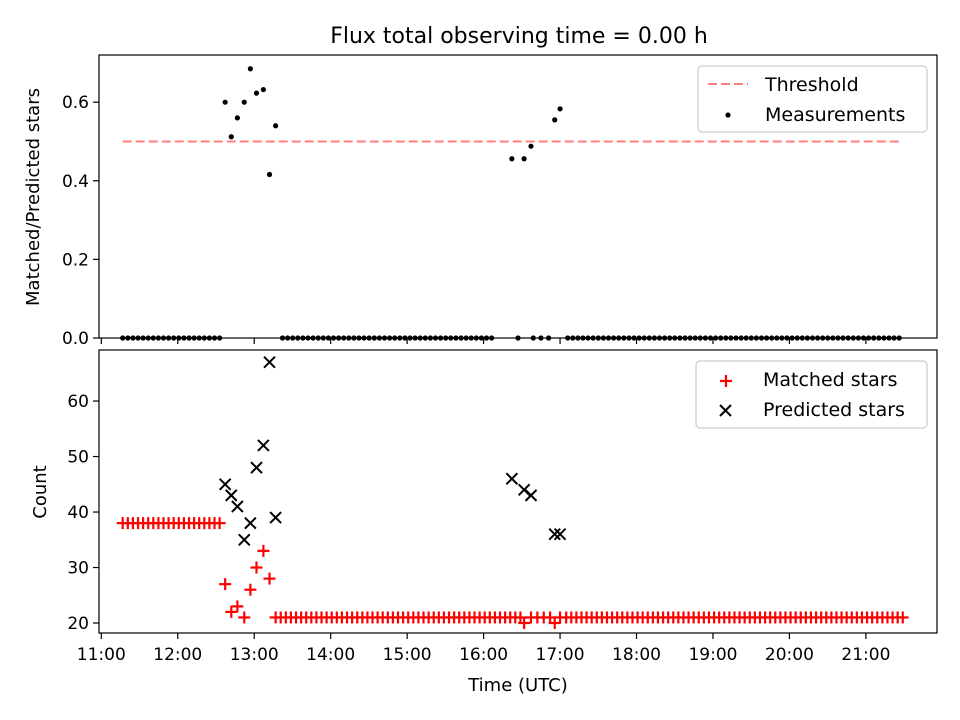 The height and width of the screenshot is (720, 960). Describe the element at coordinates (726, 381) in the screenshot. I see `legend-matched-swatch` at that location.